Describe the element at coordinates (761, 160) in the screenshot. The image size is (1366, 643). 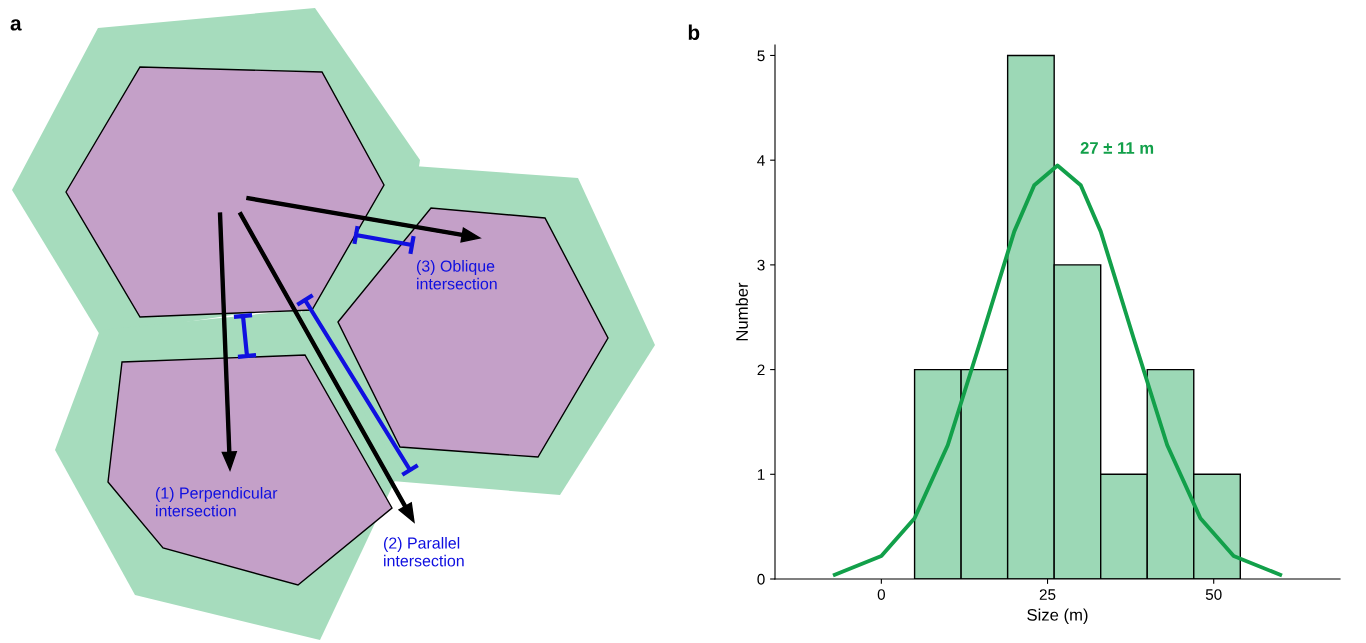
I see `y-tick-label: 4` at that location.